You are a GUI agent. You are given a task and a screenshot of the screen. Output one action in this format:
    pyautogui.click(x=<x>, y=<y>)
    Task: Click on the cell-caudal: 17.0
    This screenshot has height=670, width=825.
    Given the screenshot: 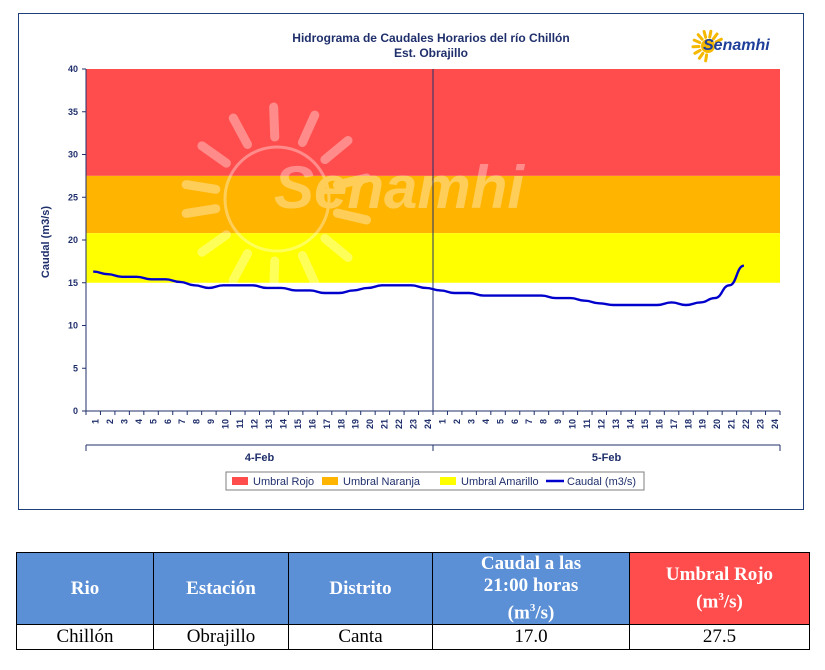 What is the action you would take?
    pyautogui.click(x=531, y=637)
    